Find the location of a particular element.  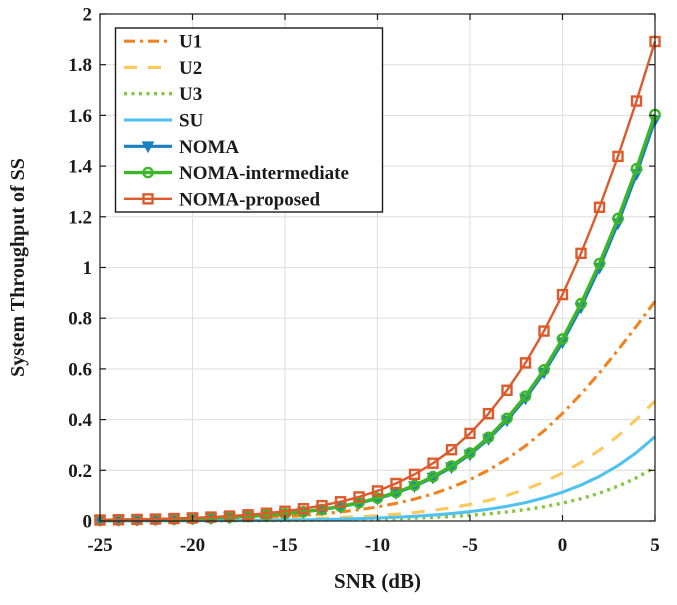

legend-label-U1: U1 is located at coordinates (190, 42).